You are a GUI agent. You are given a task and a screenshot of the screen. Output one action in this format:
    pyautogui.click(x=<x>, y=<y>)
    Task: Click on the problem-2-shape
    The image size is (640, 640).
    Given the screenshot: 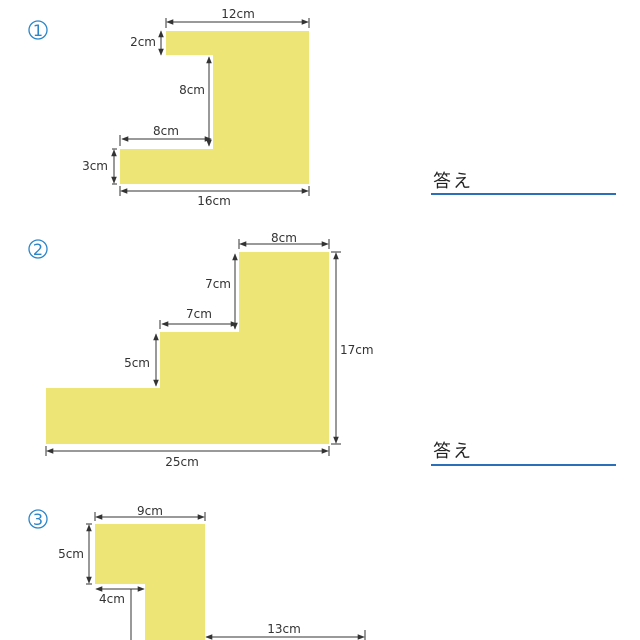 What is the action you would take?
    pyautogui.click(x=187, y=348)
    